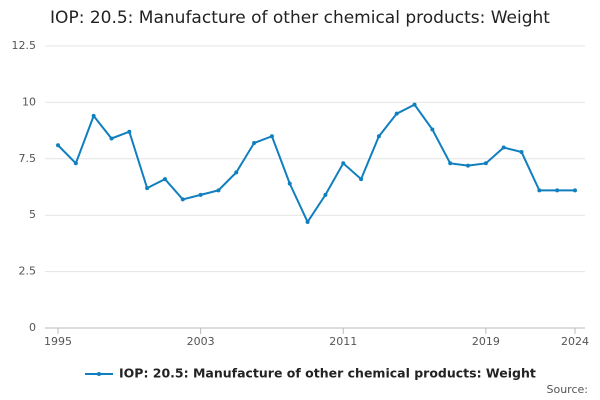  I want to click on y-tick-label: 2.5, so click(28, 271).